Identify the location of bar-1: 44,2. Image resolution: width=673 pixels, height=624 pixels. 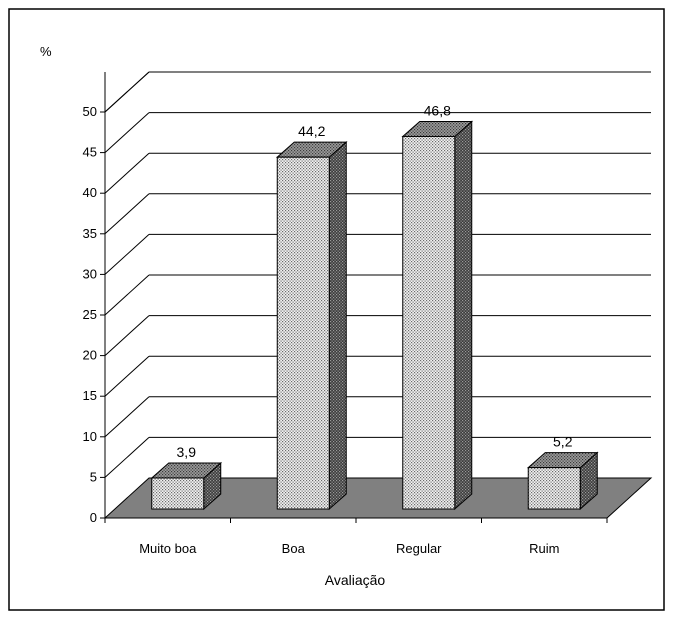
(311, 317).